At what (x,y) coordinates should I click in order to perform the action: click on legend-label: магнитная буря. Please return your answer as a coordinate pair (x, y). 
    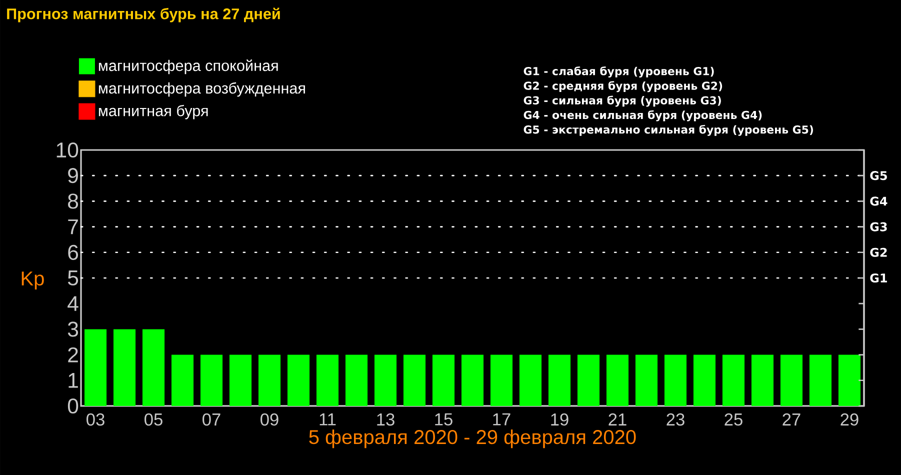
    Looking at the image, I should click on (153, 112).